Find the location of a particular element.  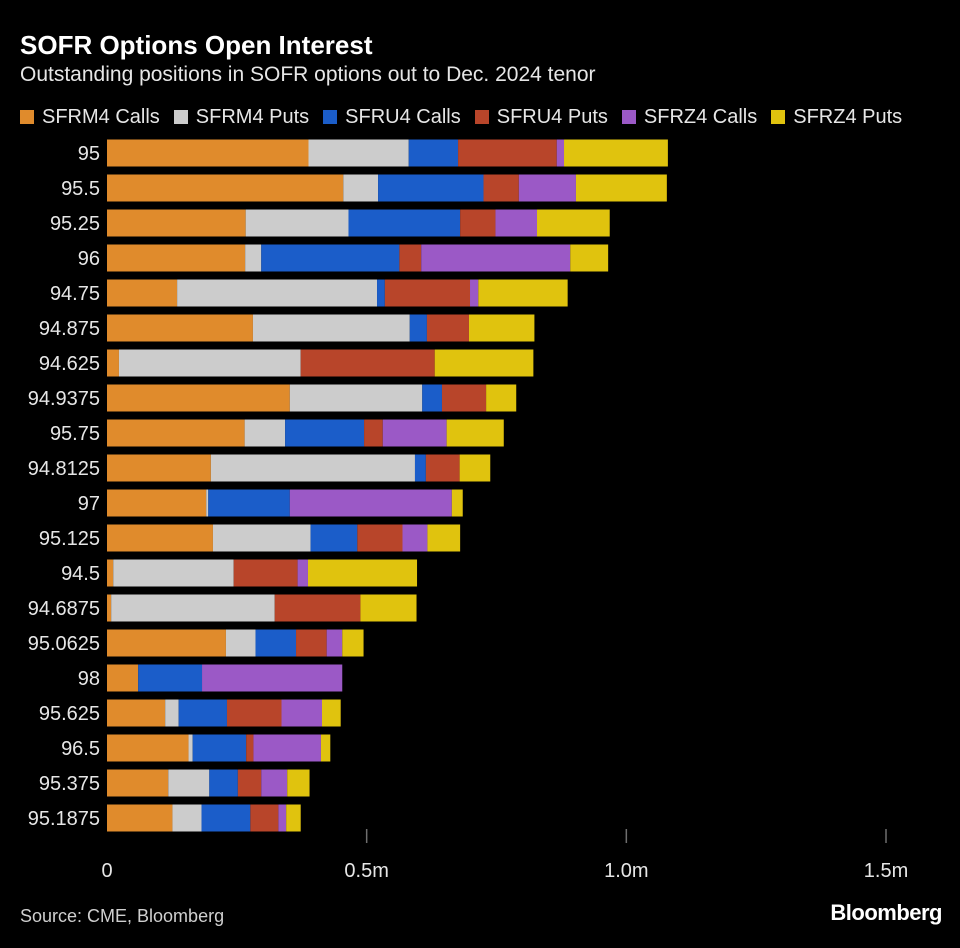

legend-item-sfru4-puts: SFRU4 Puts is located at coordinates (541, 117).